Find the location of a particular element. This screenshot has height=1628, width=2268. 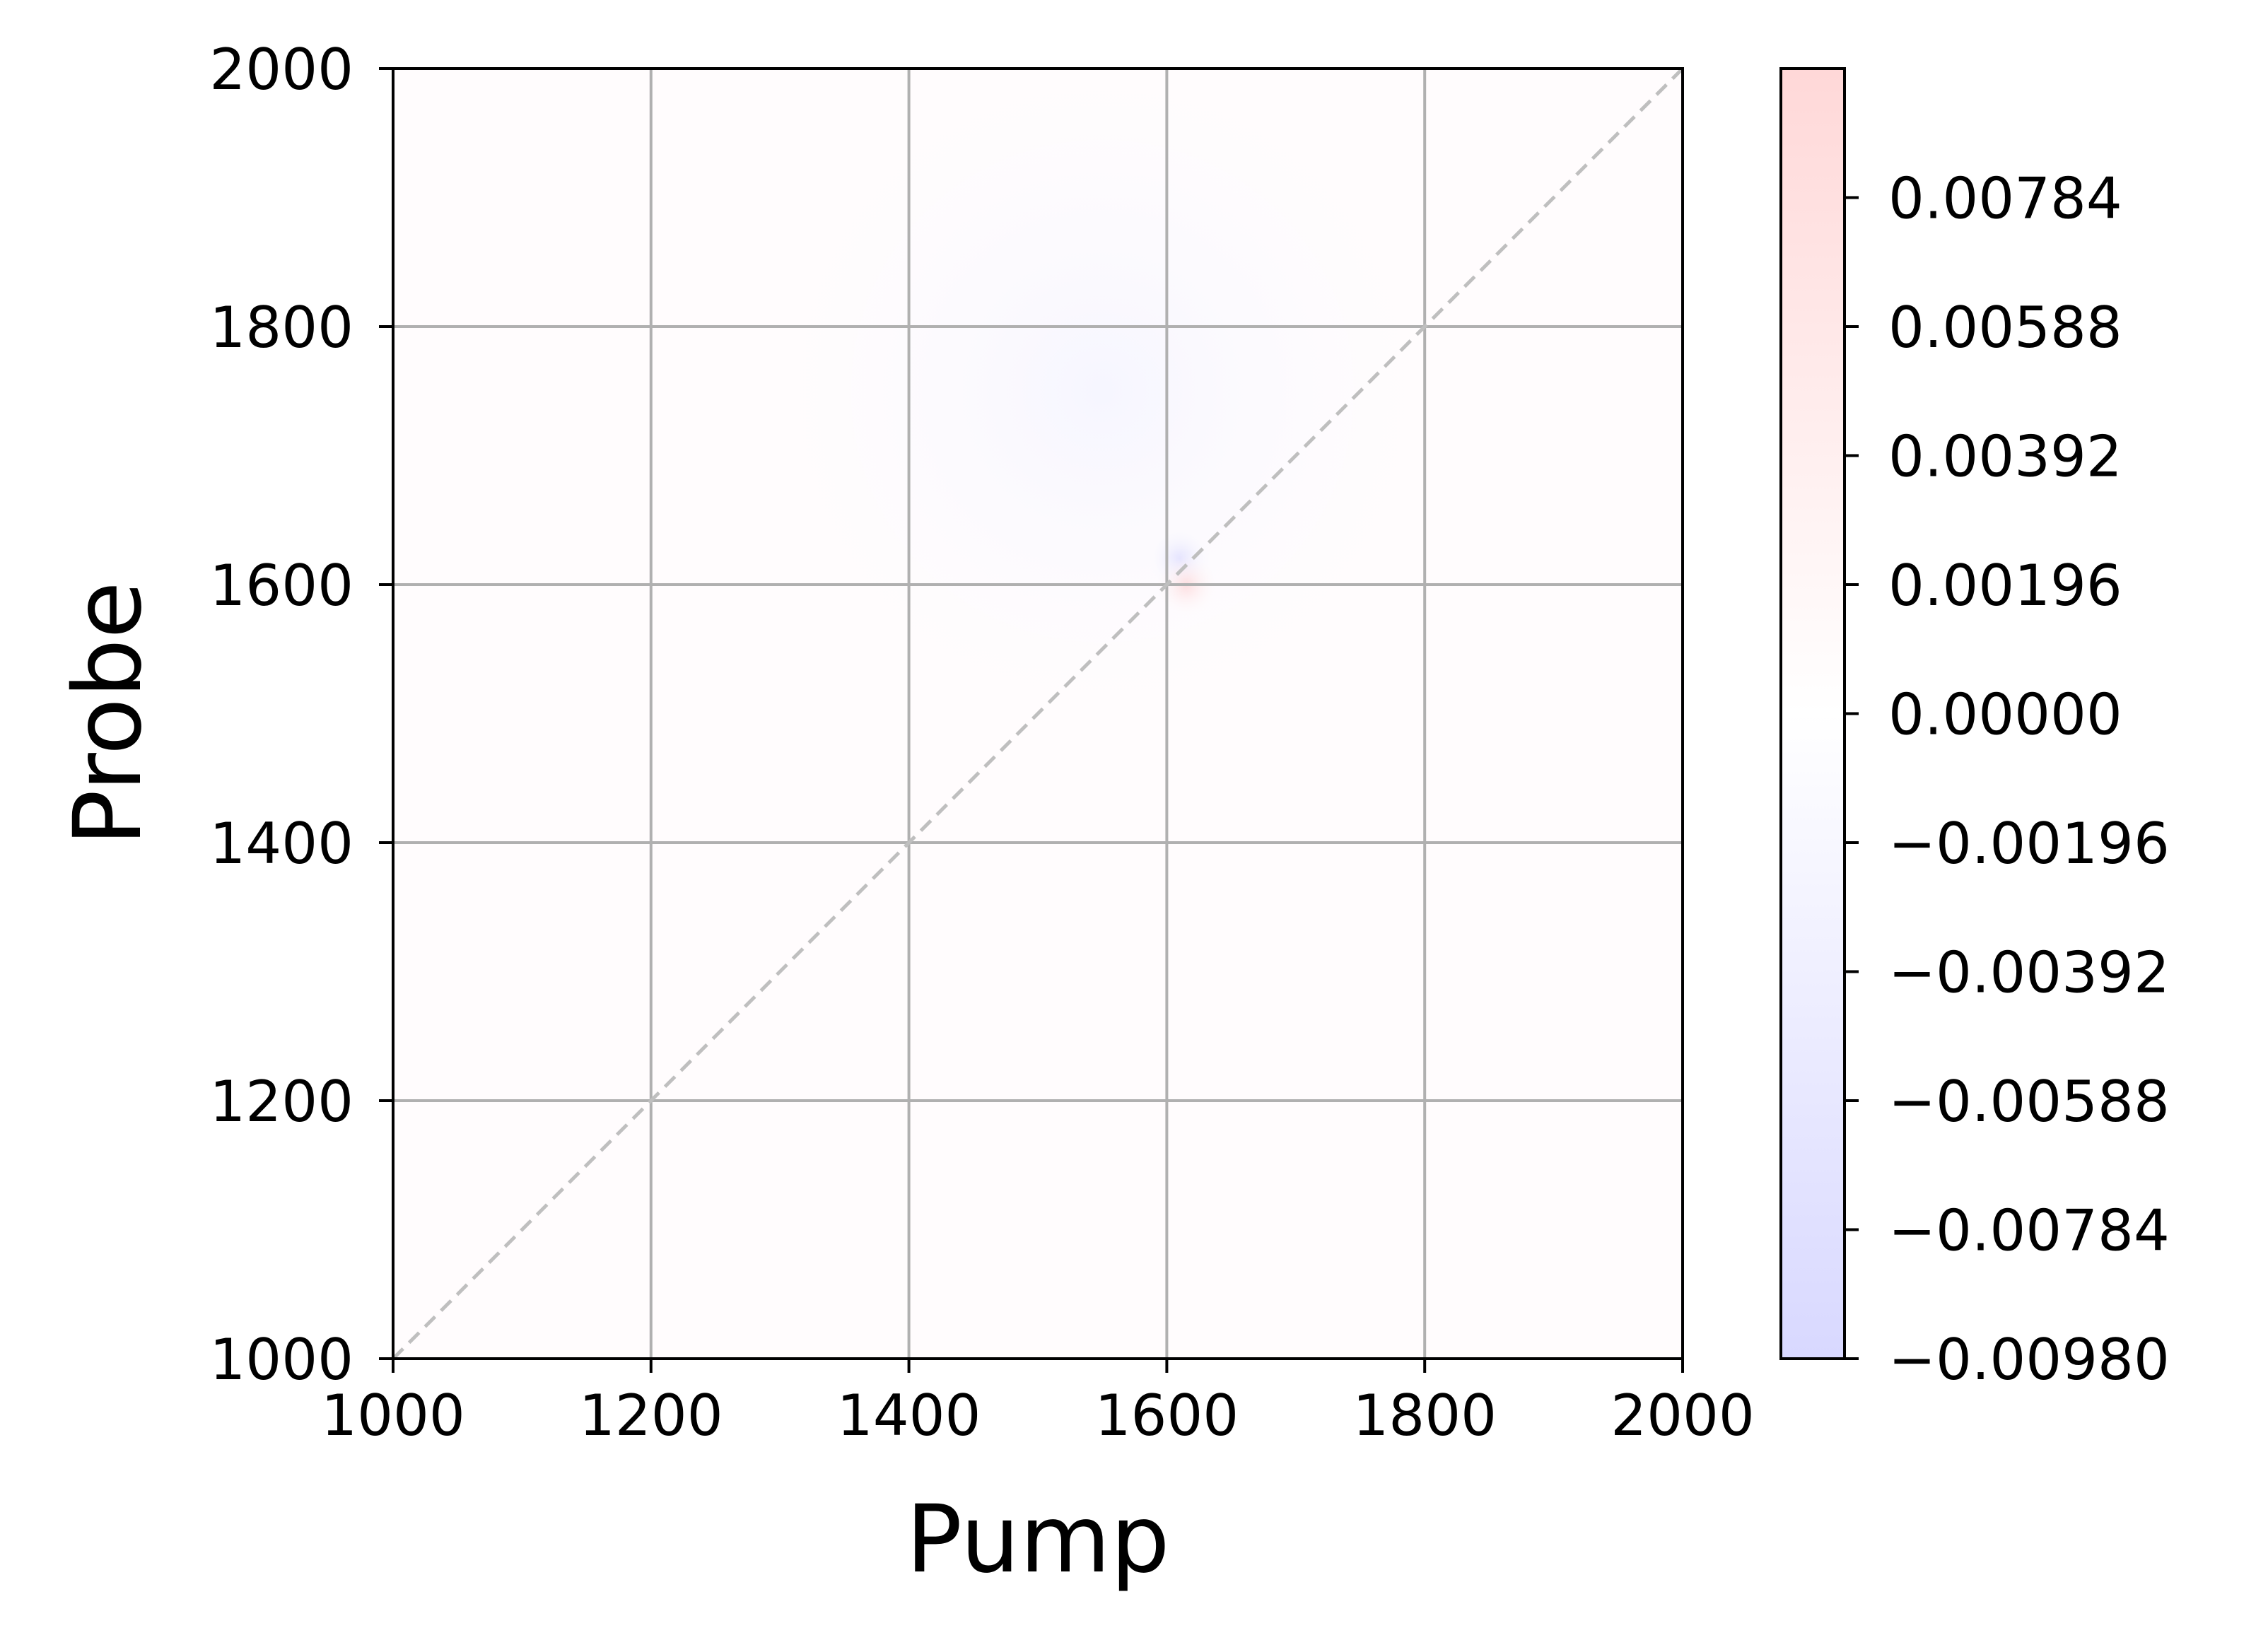

faint-negative-region is located at coordinates (1102, 398).